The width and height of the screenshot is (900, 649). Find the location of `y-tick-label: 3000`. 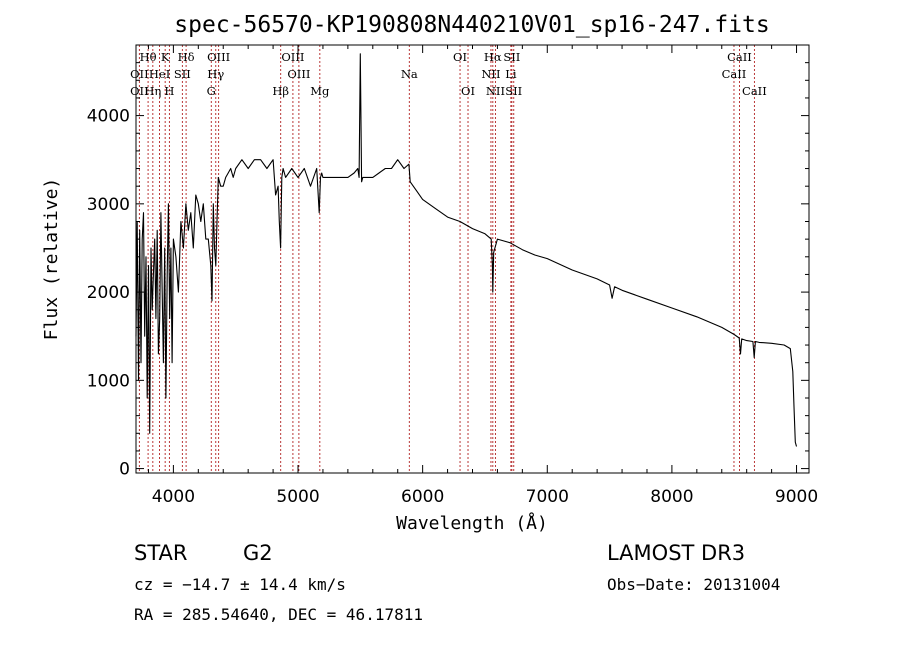

y-tick-label: 3000 is located at coordinates (108, 205).